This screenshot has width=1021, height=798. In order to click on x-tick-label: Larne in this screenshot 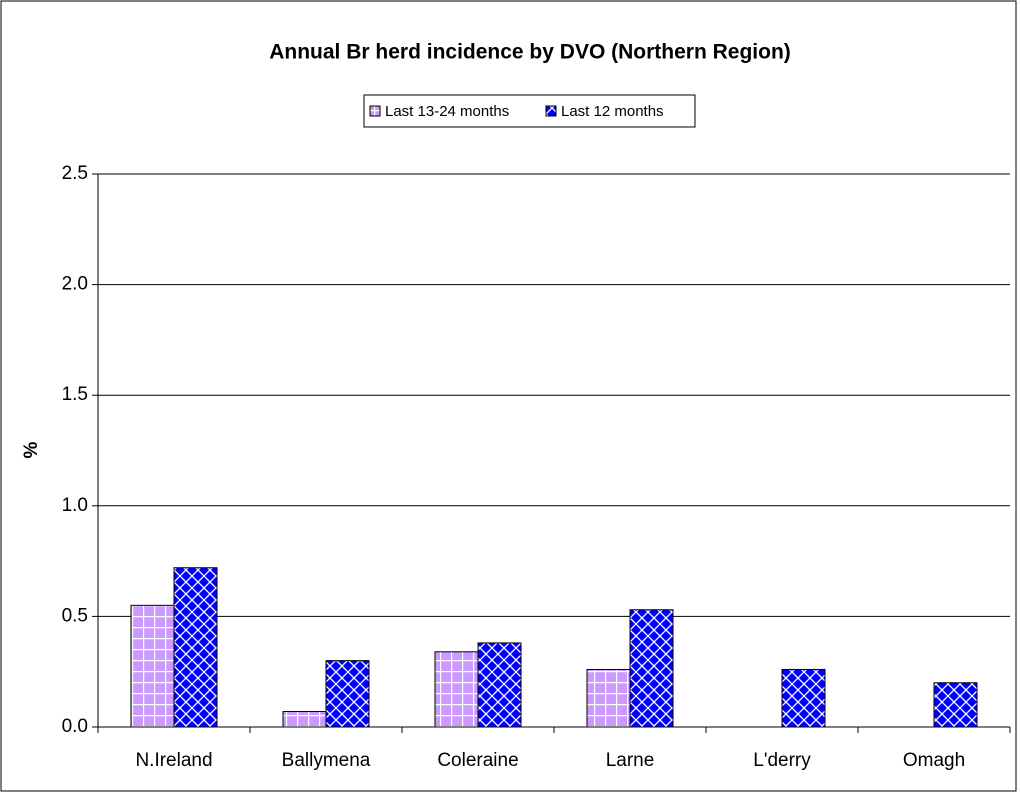, I will do `click(630, 760)`.